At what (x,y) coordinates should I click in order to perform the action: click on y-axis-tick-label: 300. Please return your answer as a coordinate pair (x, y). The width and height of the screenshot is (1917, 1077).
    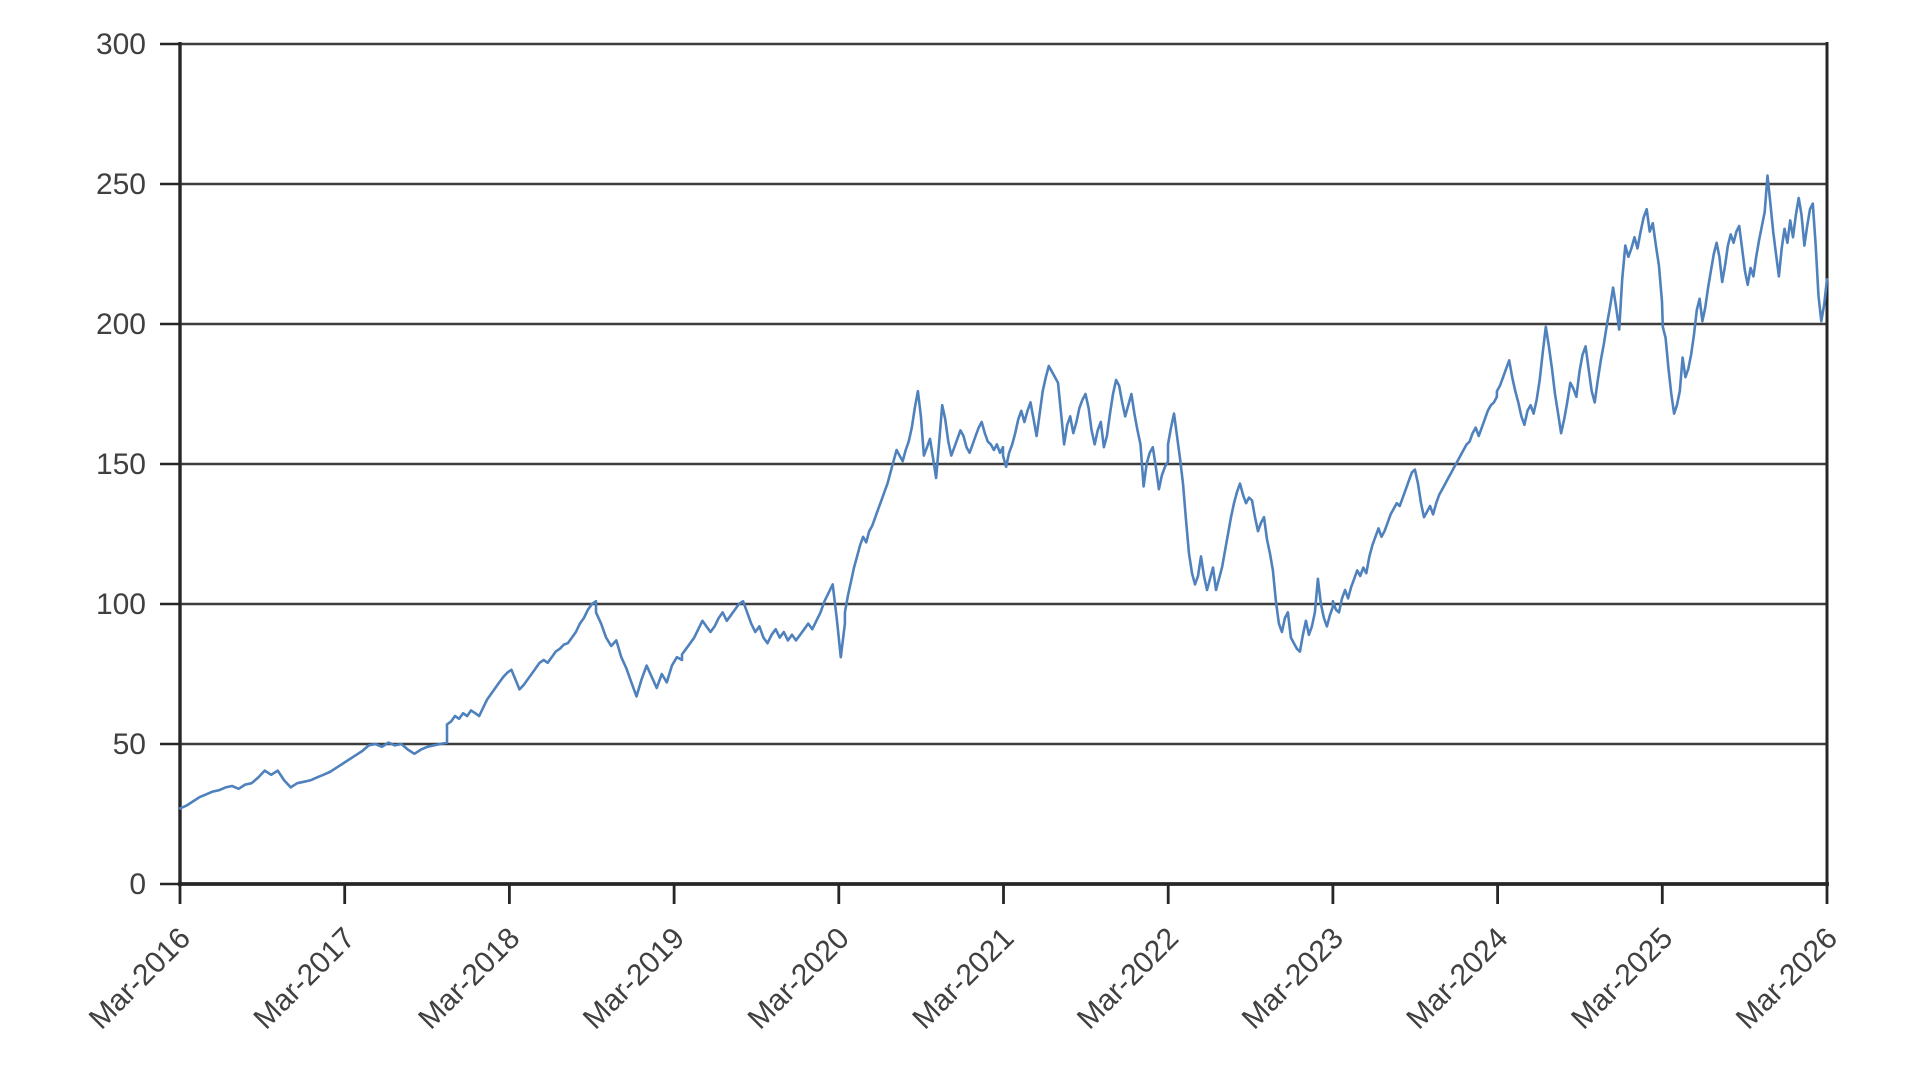
    Looking at the image, I should click on (121, 44).